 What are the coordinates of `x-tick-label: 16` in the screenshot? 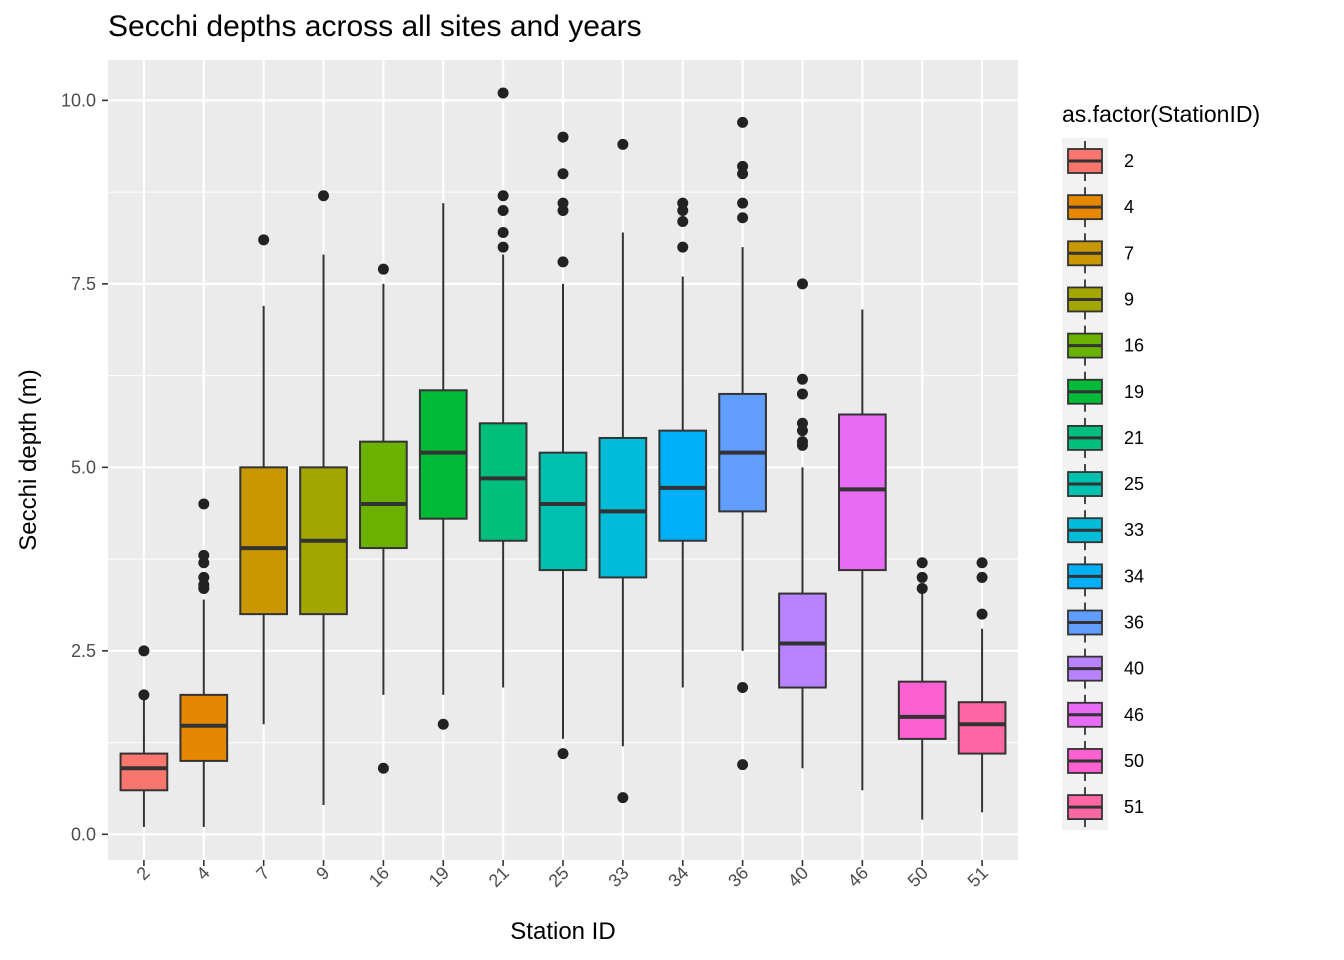 It's located at (379, 877).